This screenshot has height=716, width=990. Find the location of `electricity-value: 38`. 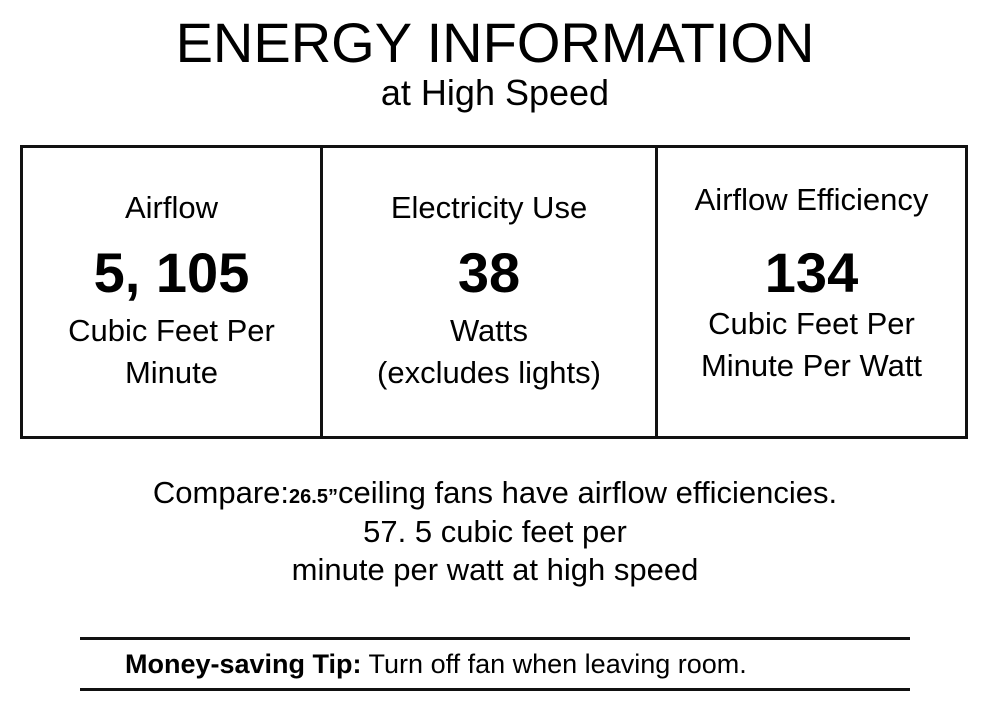

electricity-value: 38 is located at coordinates (489, 272).